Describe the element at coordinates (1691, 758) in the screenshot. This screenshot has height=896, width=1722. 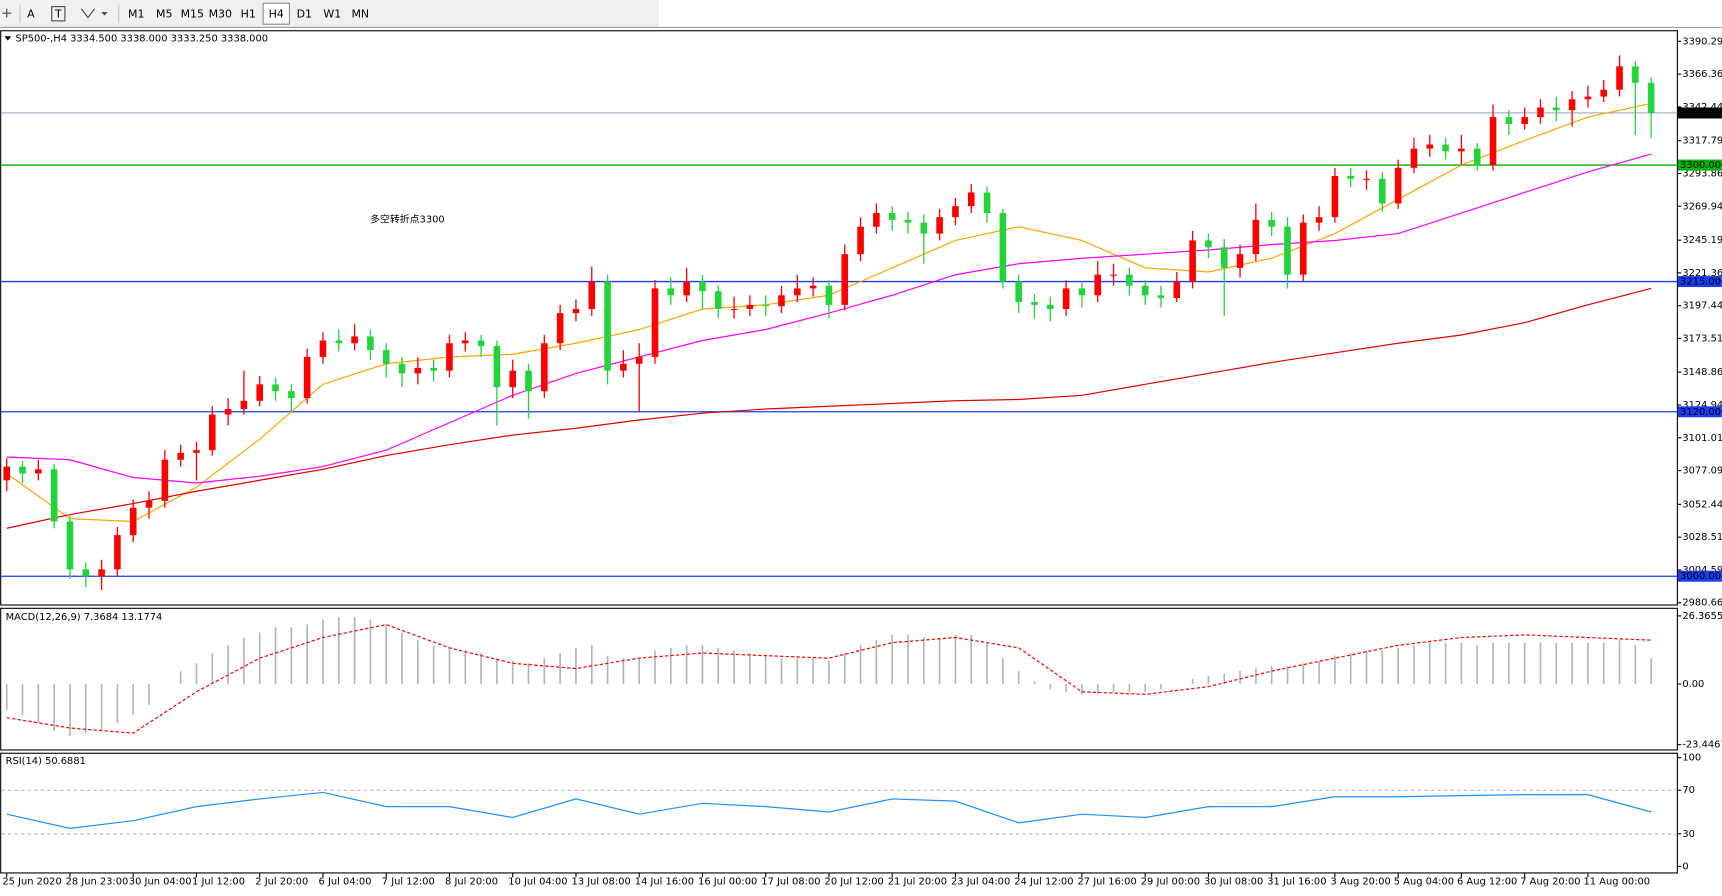
I see `y-tick-label: 100` at that location.